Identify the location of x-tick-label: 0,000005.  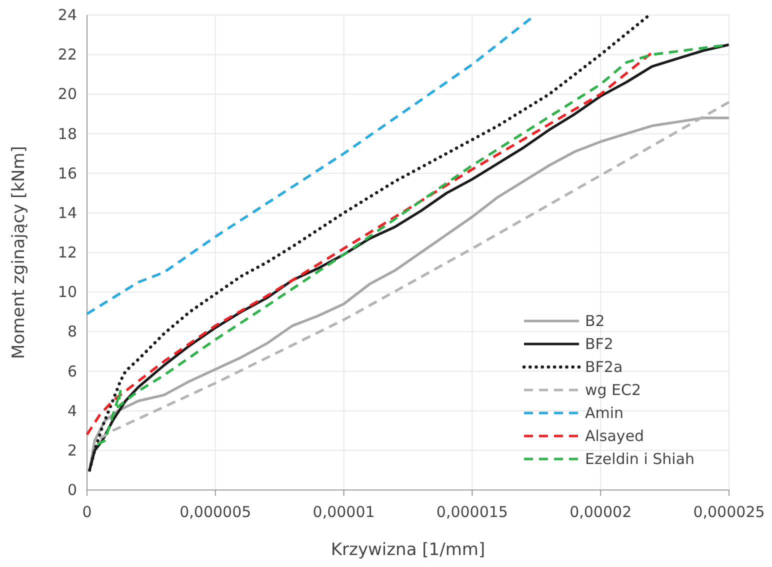
(216, 512).